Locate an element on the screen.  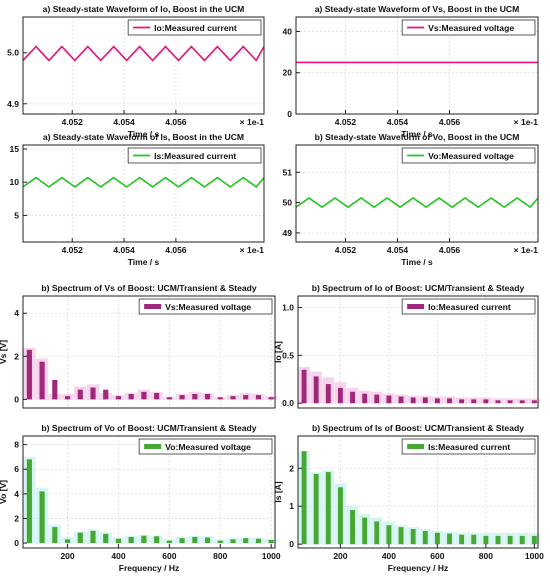
legend: Io:Measured current is located at coordinates (468, 306).